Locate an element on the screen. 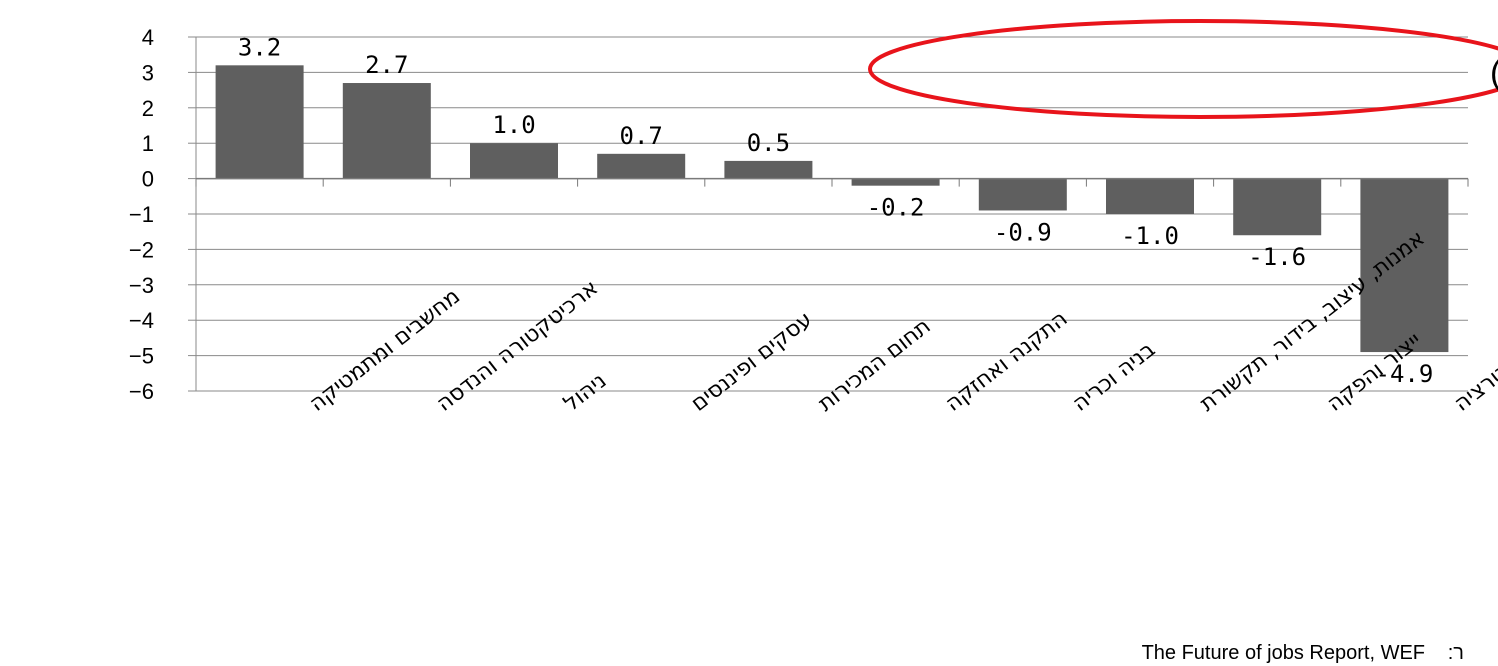 Image resolution: width=1498 pixels, height=666 pixels. x-axis is located at coordinates (832, 182).